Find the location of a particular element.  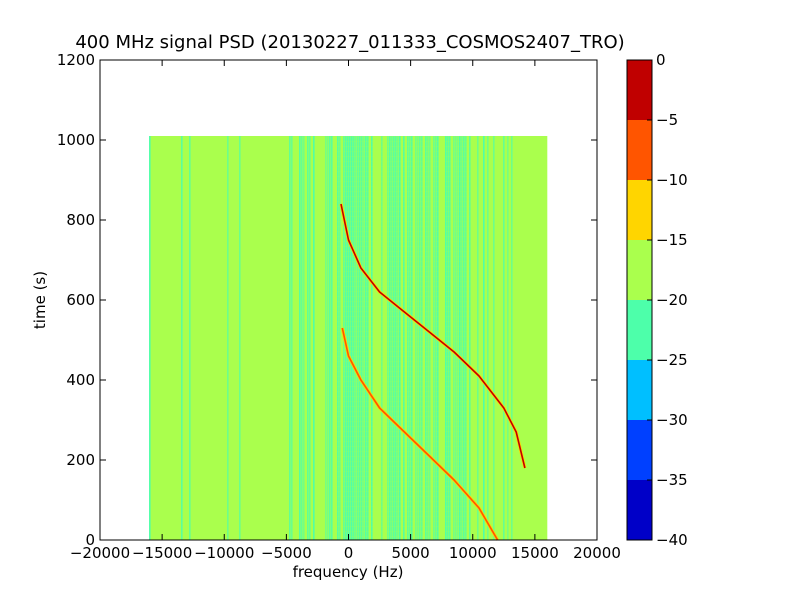

y-tick-label: 200 is located at coordinates (80, 460).